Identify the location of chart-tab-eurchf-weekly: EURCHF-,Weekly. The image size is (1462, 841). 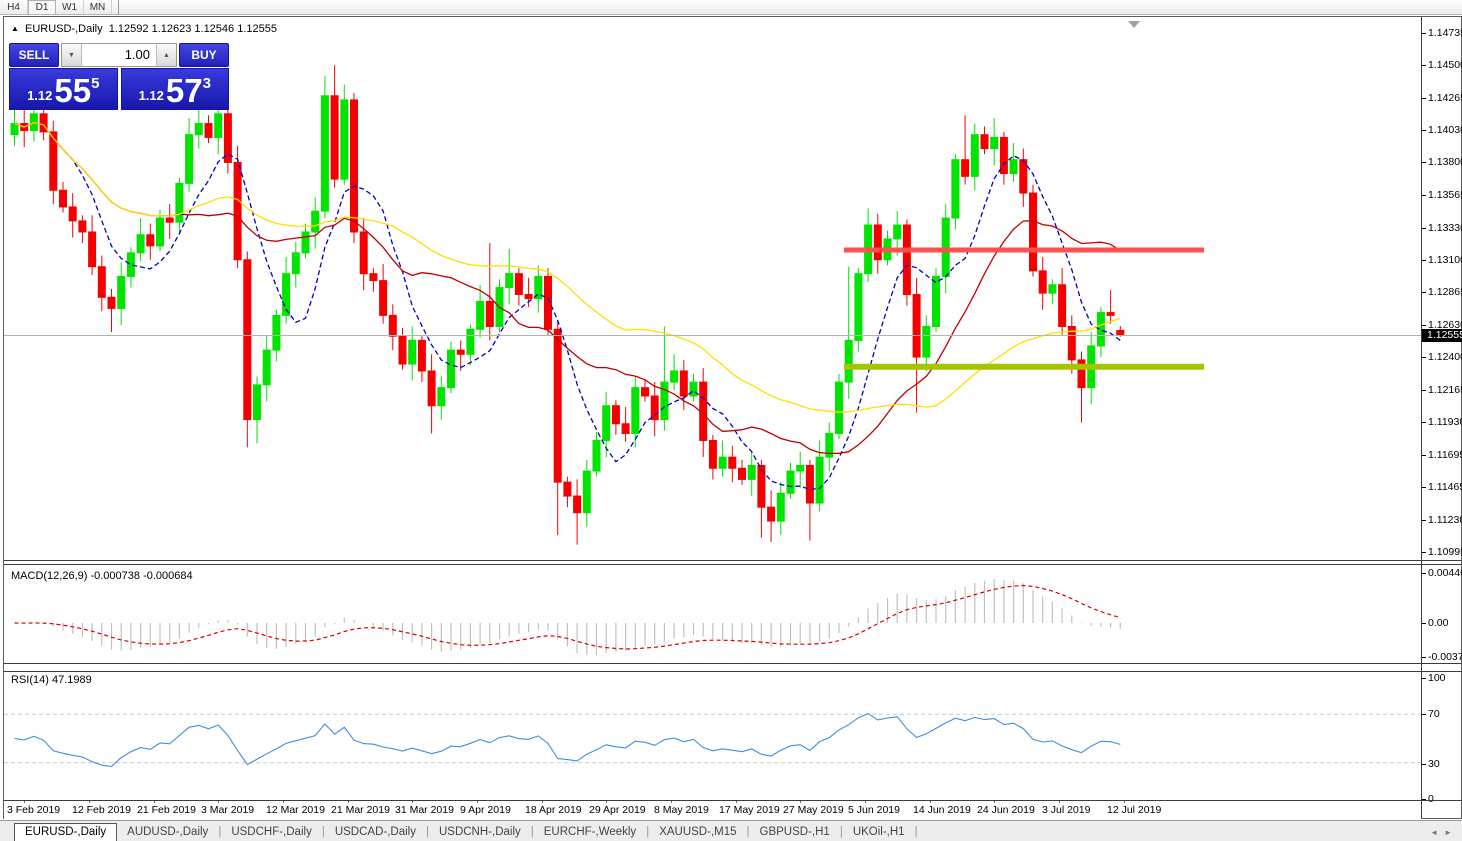
(590, 832).